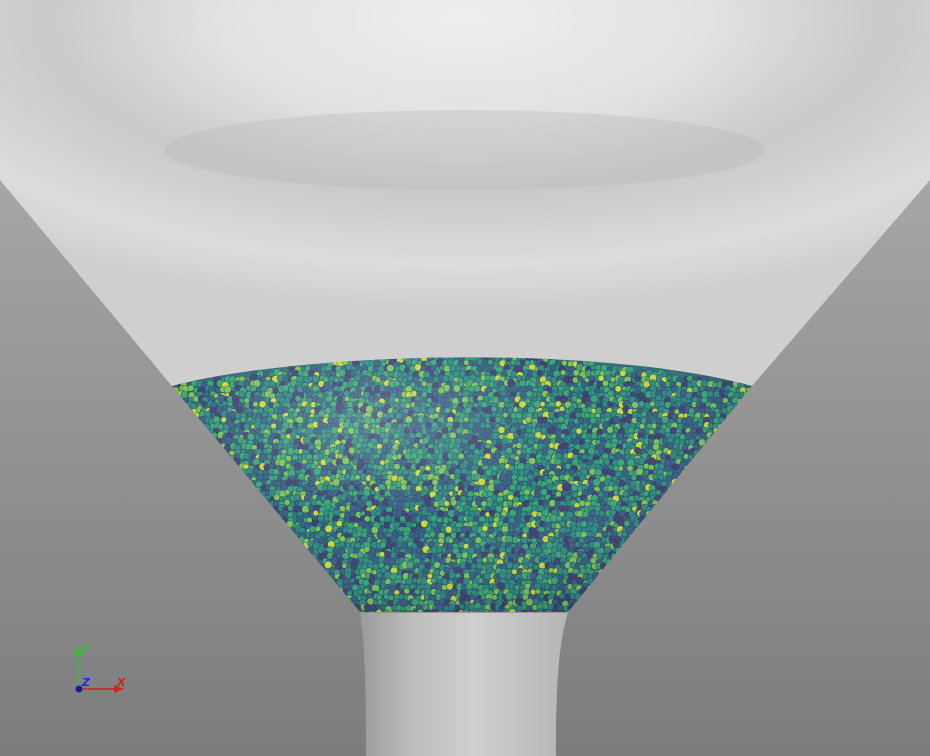 This screenshot has width=930, height=756. Describe the element at coordinates (86, 682) in the screenshot. I see `z-axis-label: Z` at that location.